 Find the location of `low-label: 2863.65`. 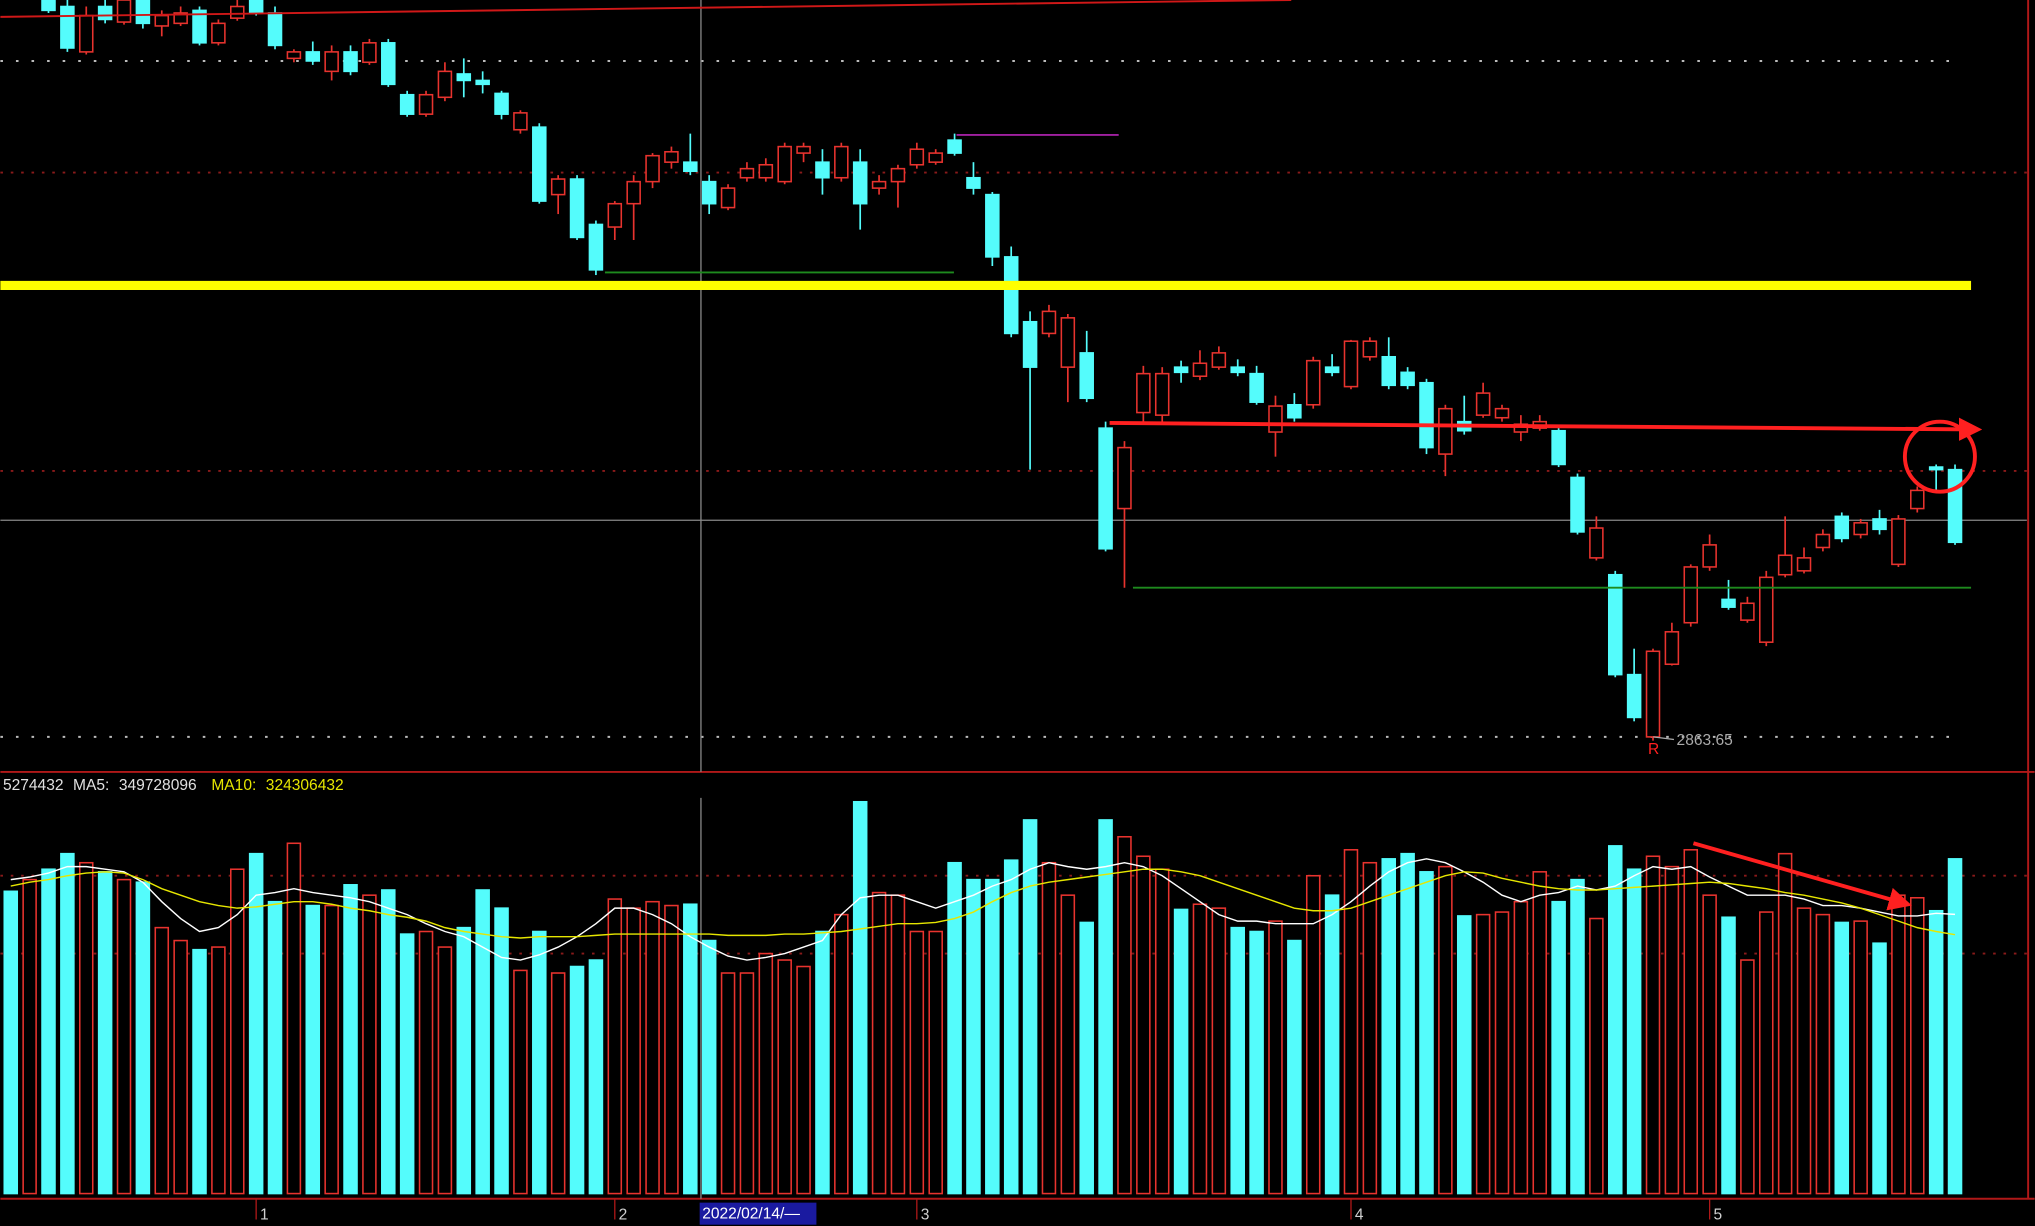

low-label: 2863.65 is located at coordinates (1705, 740).